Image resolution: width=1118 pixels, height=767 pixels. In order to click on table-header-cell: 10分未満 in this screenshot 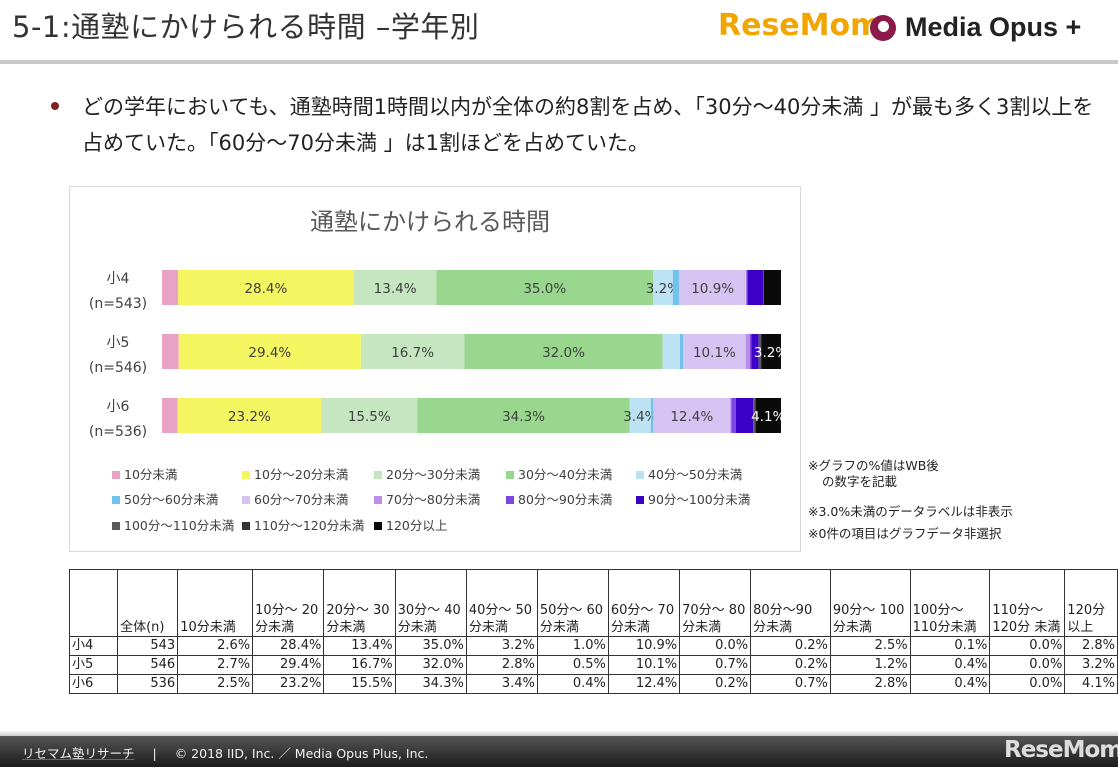, I will do `click(215, 603)`.